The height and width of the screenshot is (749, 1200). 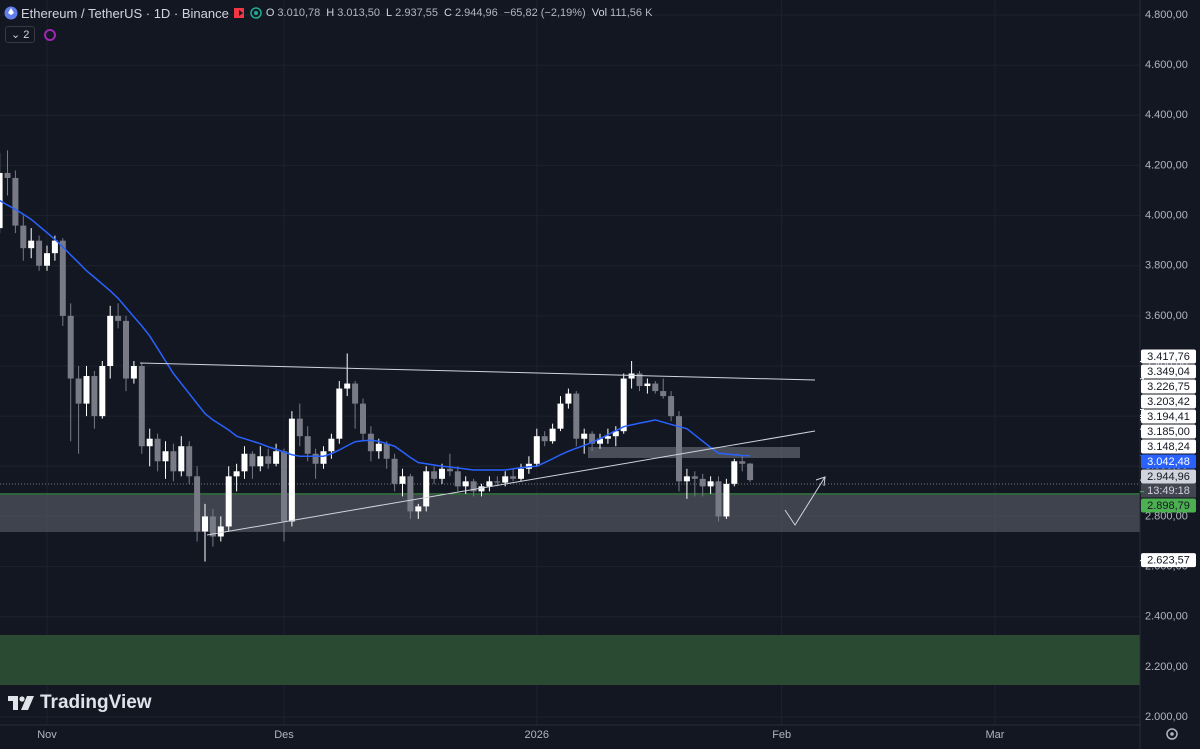 What do you see at coordinates (270, 13) in the screenshot?
I see `open-label: O` at bounding box center [270, 13].